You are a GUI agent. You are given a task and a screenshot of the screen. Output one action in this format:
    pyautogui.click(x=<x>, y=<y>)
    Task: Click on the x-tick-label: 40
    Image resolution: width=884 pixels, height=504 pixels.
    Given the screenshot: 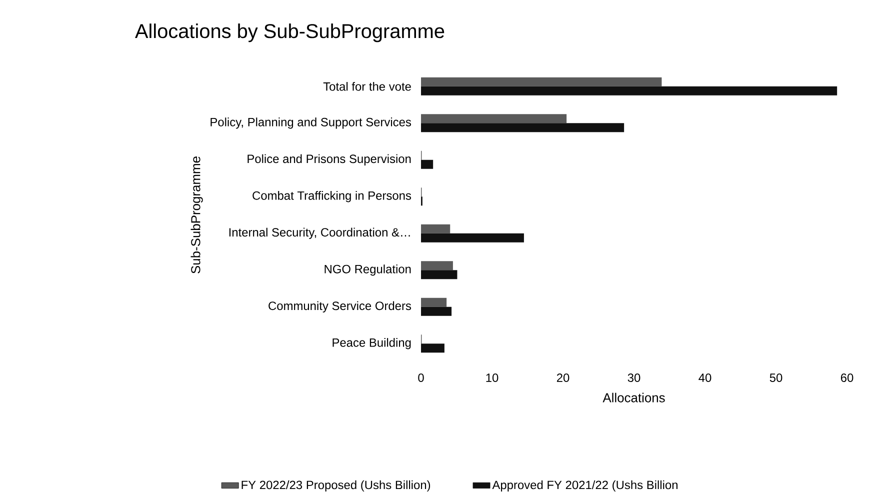 What is the action you would take?
    pyautogui.click(x=705, y=378)
    